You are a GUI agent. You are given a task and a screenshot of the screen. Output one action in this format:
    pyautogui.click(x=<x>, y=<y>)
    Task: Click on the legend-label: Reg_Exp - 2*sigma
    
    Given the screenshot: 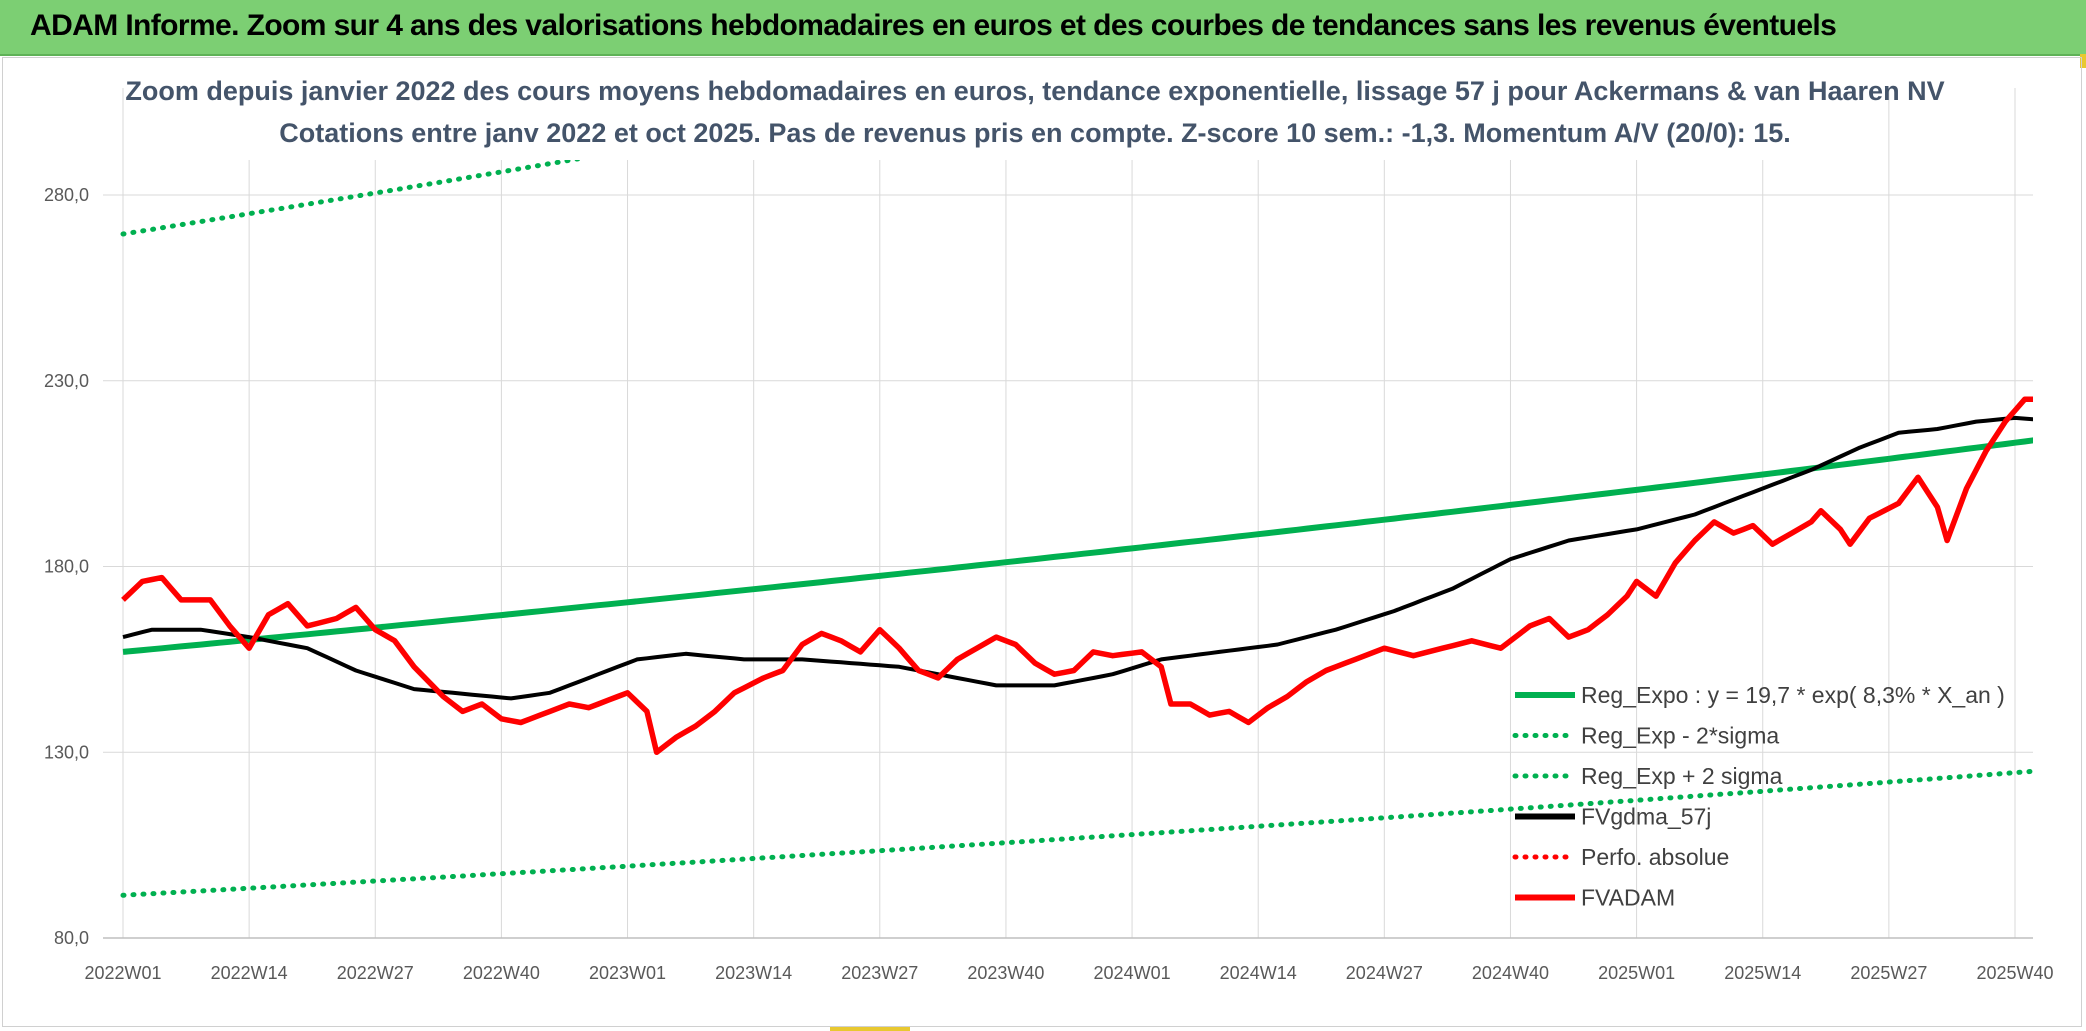 What is the action you would take?
    pyautogui.click(x=1680, y=736)
    